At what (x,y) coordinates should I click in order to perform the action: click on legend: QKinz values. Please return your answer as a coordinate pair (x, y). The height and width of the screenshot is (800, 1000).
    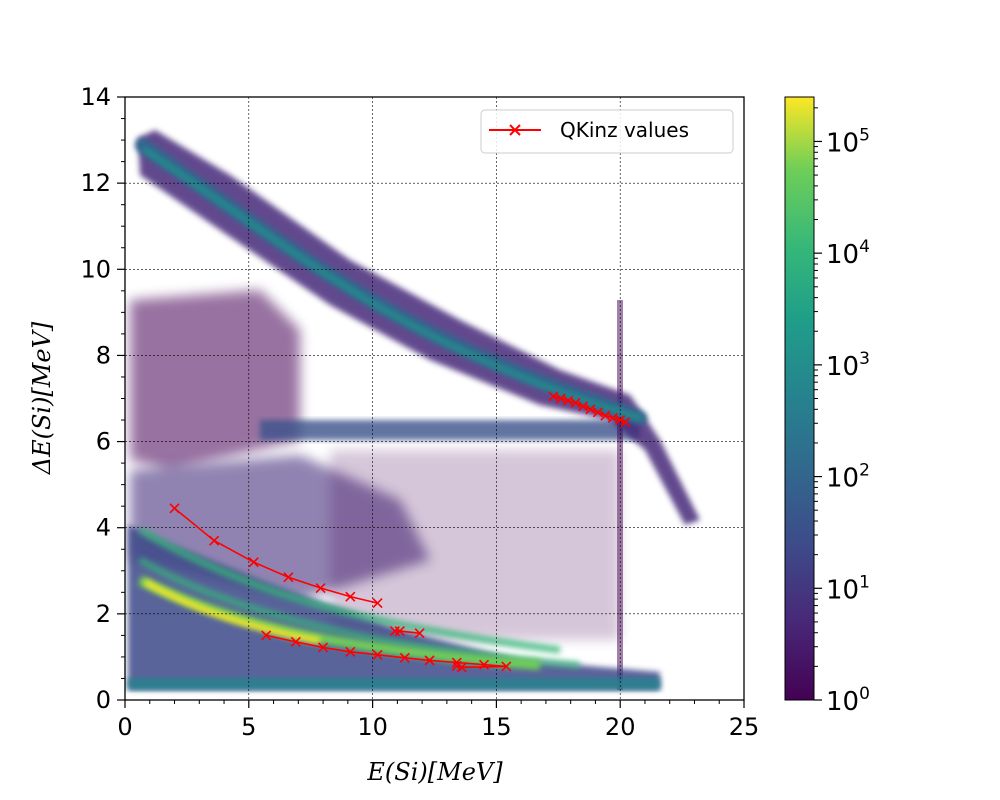
    Looking at the image, I should click on (607, 131).